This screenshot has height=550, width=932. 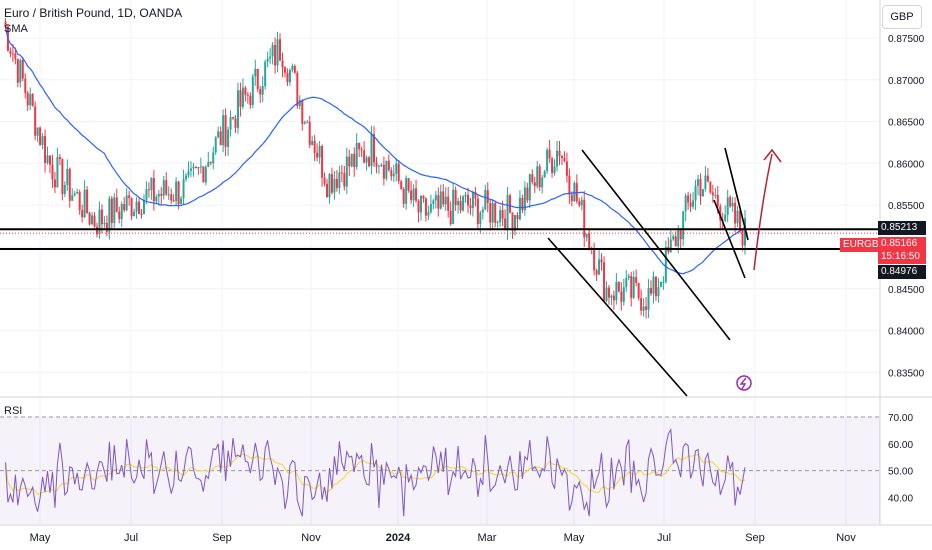 I want to click on sma-indicator-label: SMA, so click(x=16, y=29).